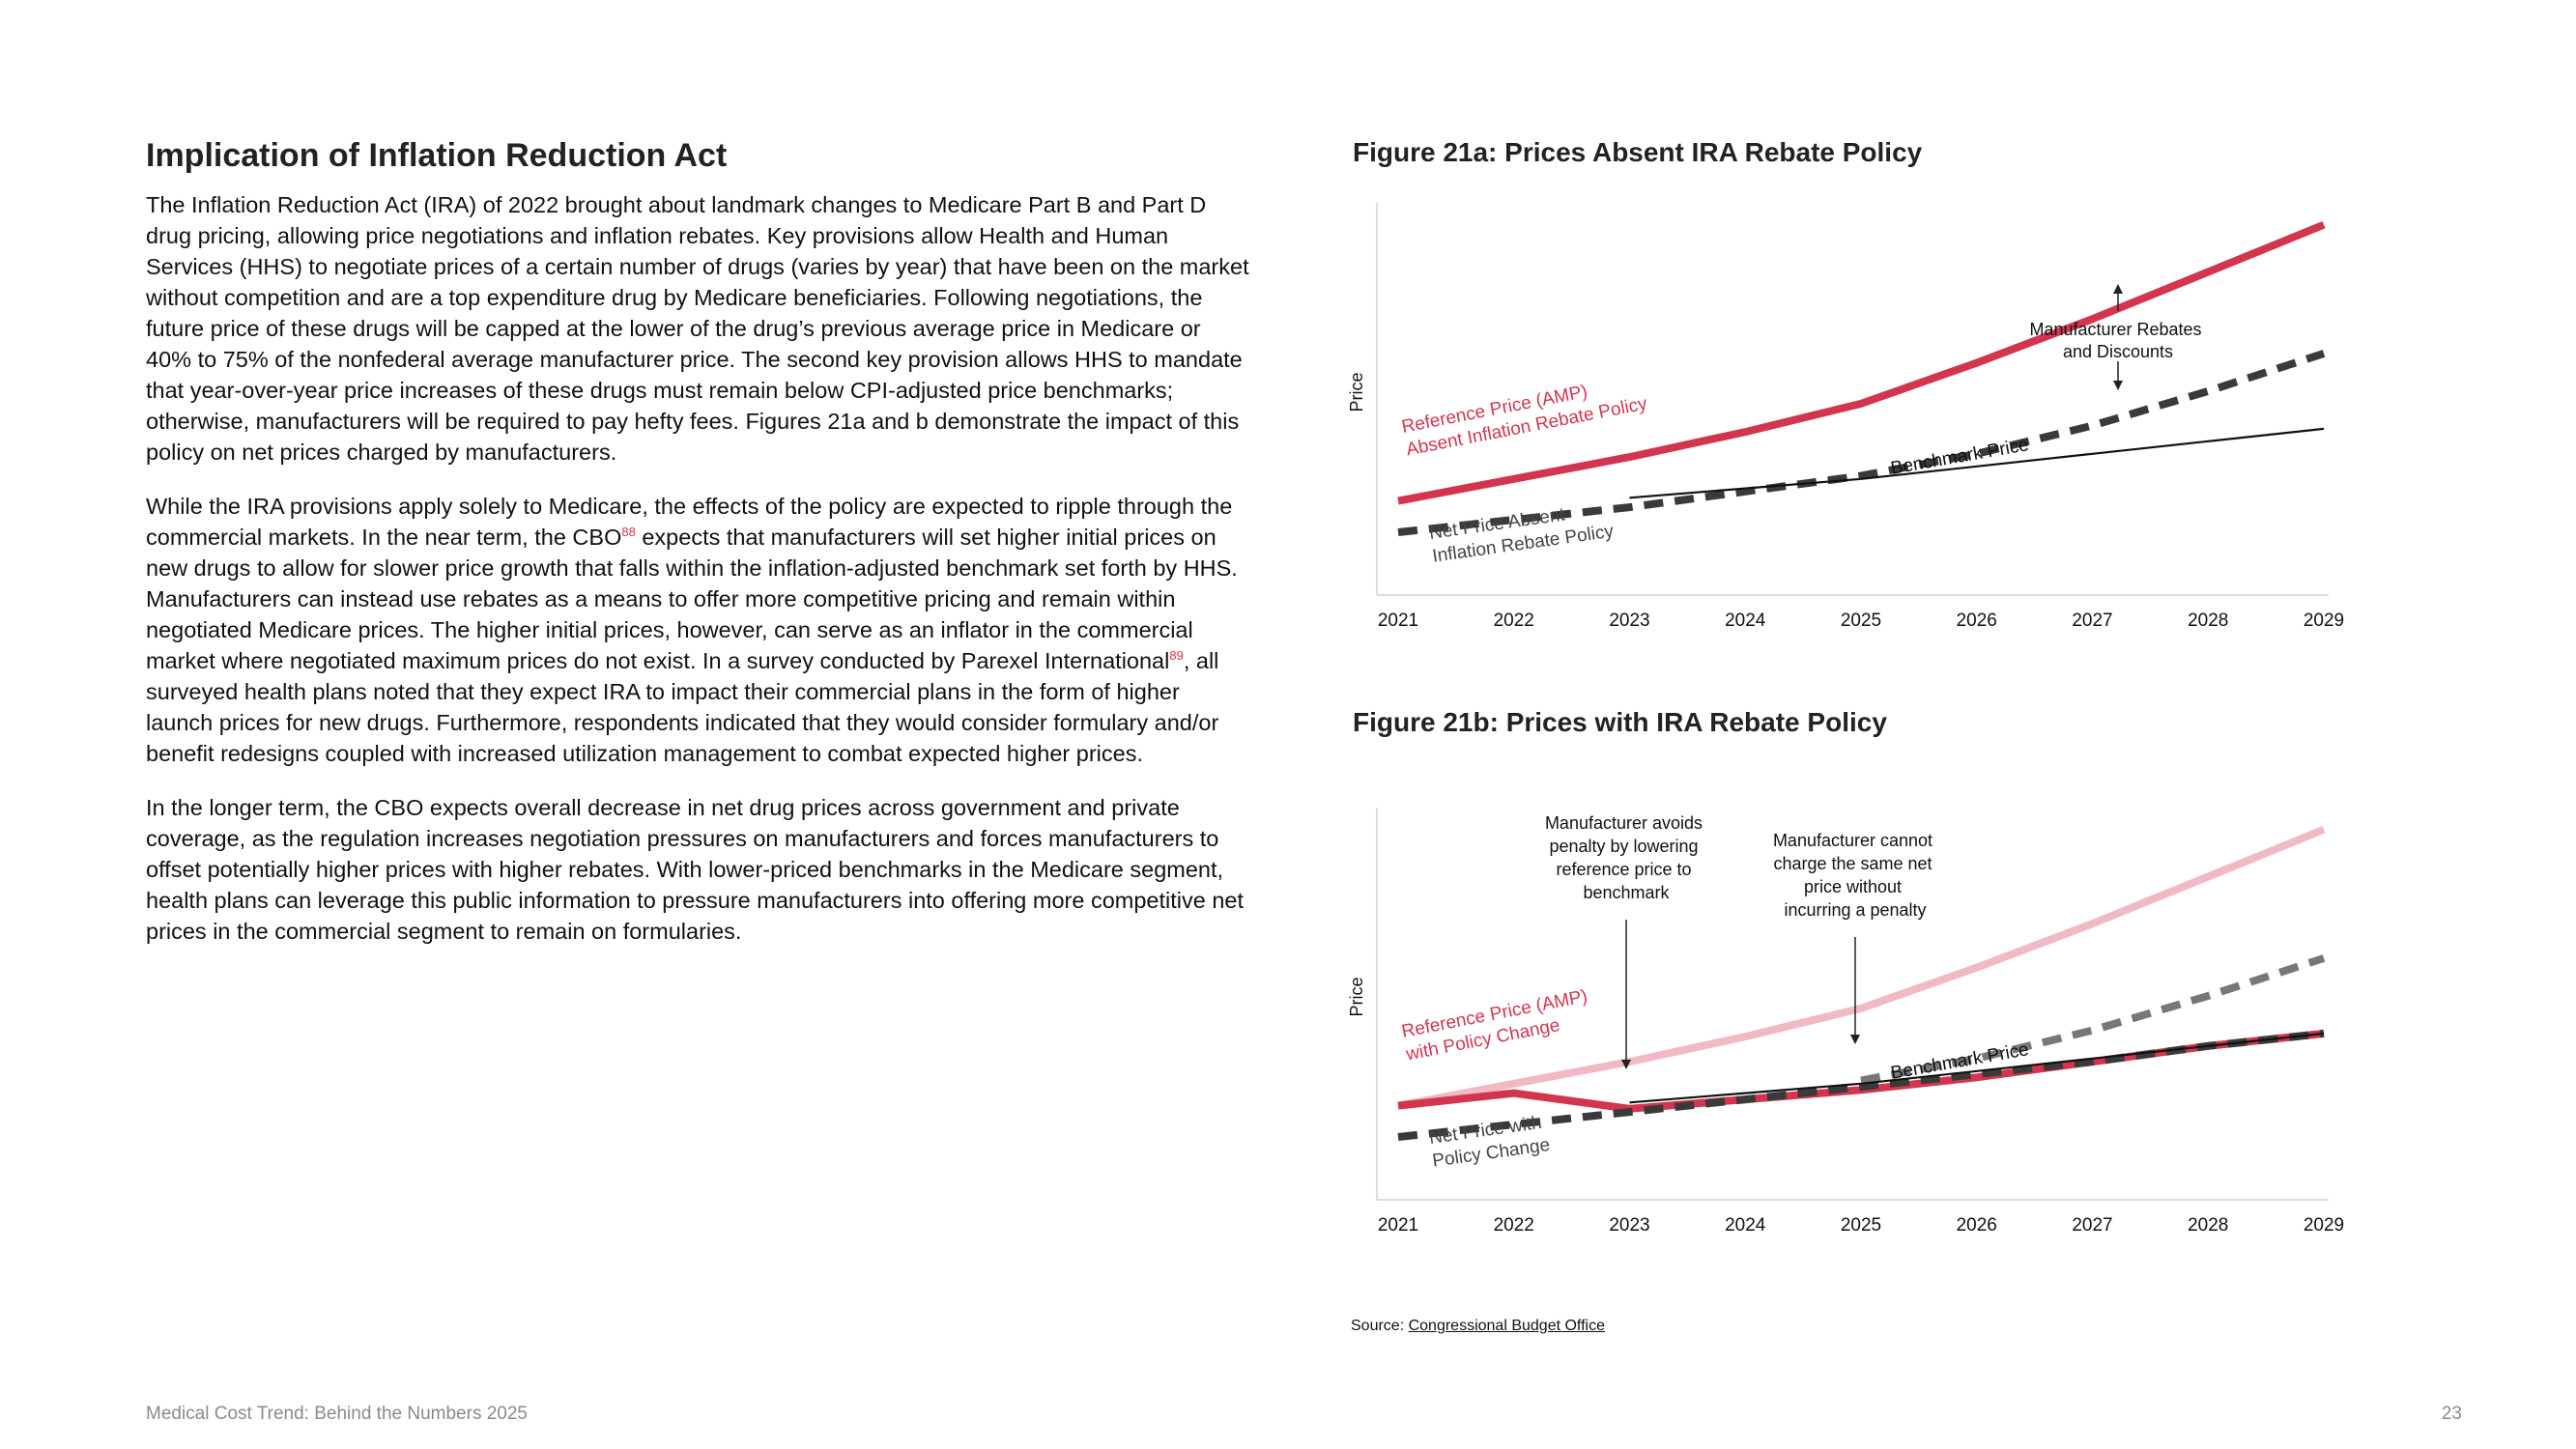 Image resolution: width=2576 pixels, height=1449 pixels. I want to click on cannot-annotation-line2: charge the same net, so click(1853, 863).